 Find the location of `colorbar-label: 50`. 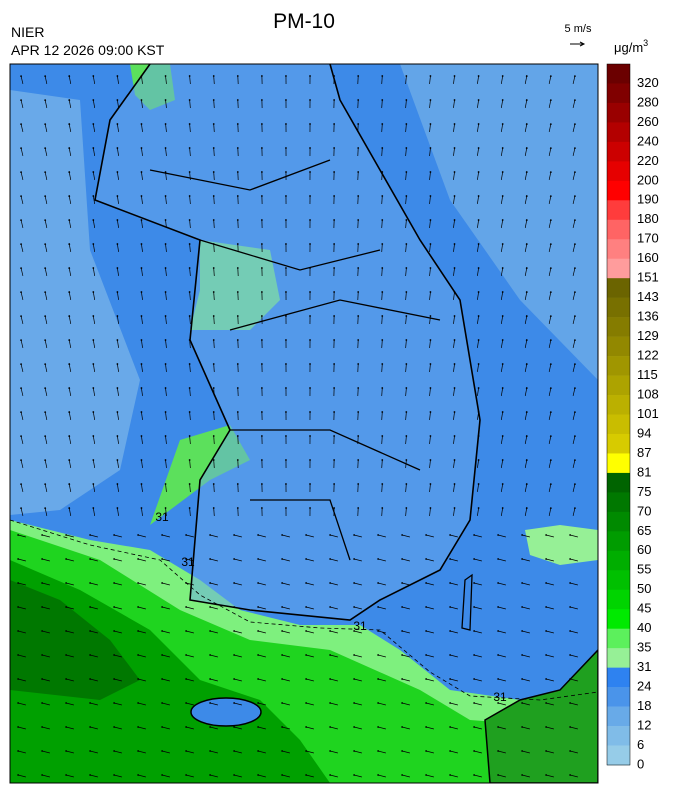

colorbar-label: 50 is located at coordinates (644, 588).